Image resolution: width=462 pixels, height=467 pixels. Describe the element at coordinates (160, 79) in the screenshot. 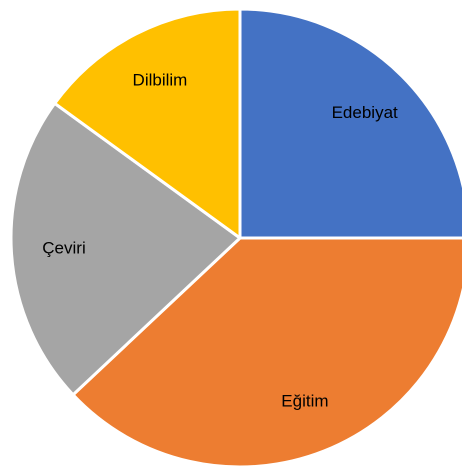

I see `slice-label: Dilbilim` at that location.